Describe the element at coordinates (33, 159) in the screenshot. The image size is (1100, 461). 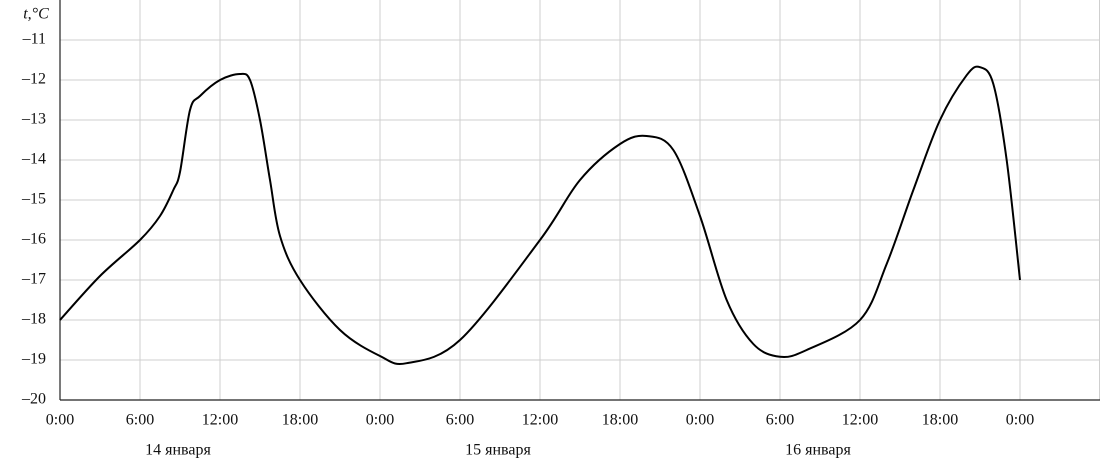
I see `y-tick-label: –14` at that location.